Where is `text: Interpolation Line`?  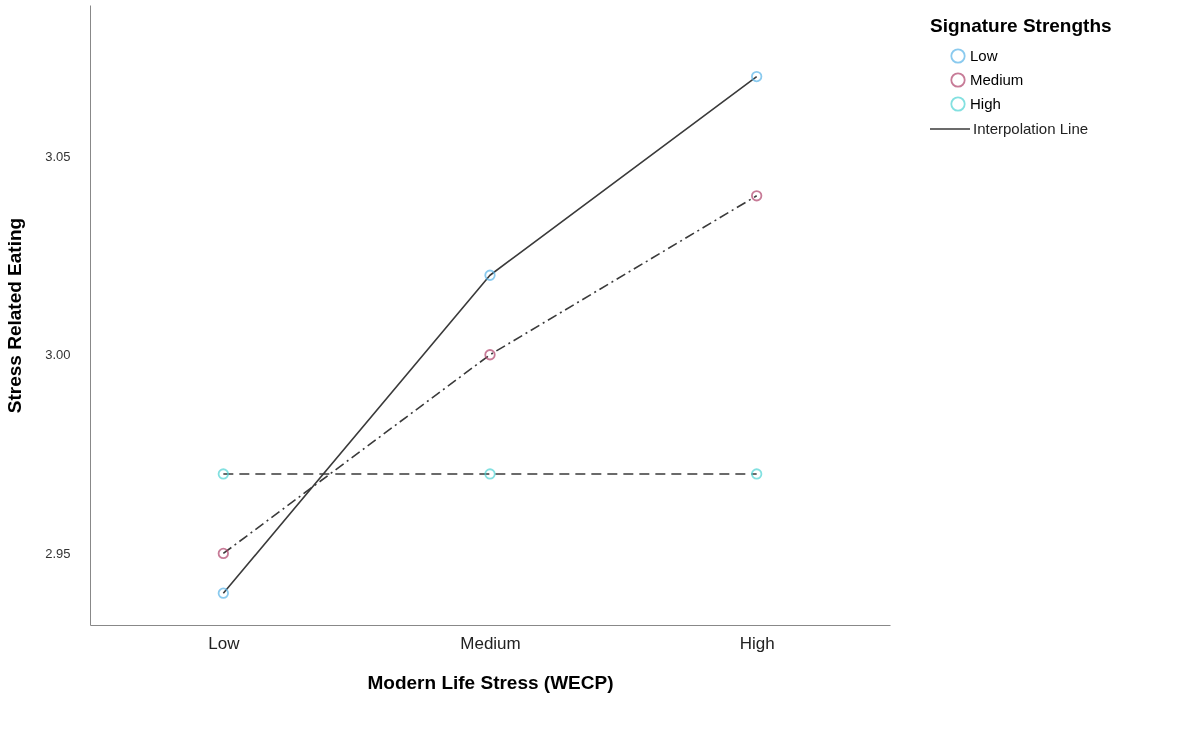 text: Interpolation Line is located at coordinates (1031, 128).